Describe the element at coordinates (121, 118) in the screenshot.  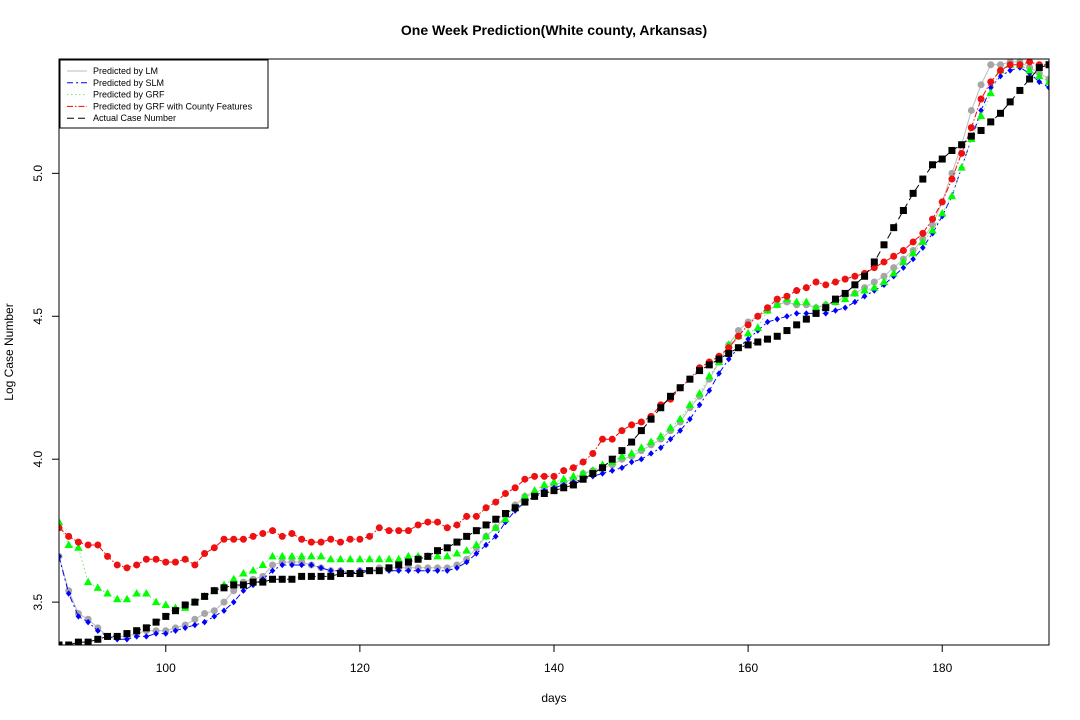
I see `legend-item: Actual Case Number` at that location.